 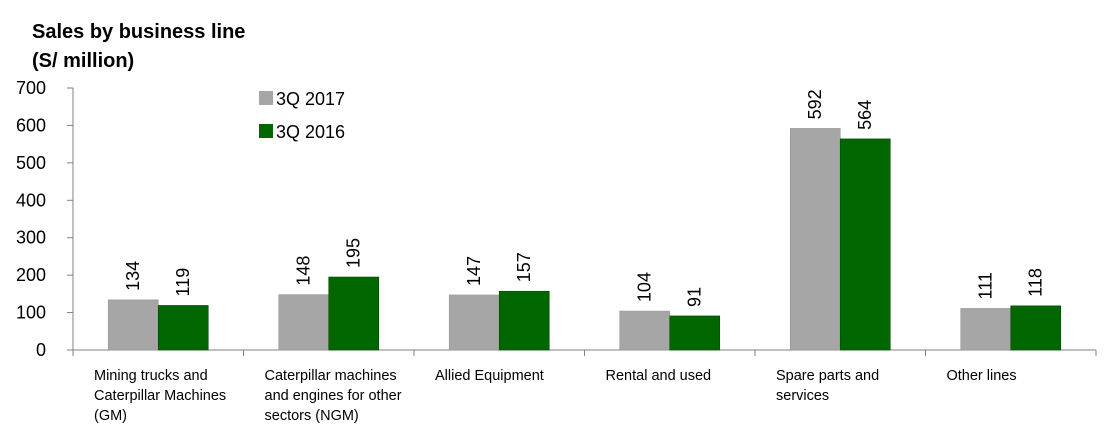 I want to click on legend-label: 3Q 2017, so click(x=310, y=99).